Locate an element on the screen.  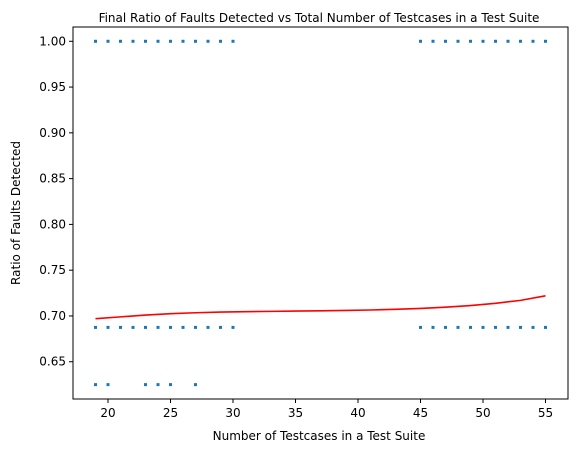
y-tick-label: 1.00 is located at coordinates (52, 41).